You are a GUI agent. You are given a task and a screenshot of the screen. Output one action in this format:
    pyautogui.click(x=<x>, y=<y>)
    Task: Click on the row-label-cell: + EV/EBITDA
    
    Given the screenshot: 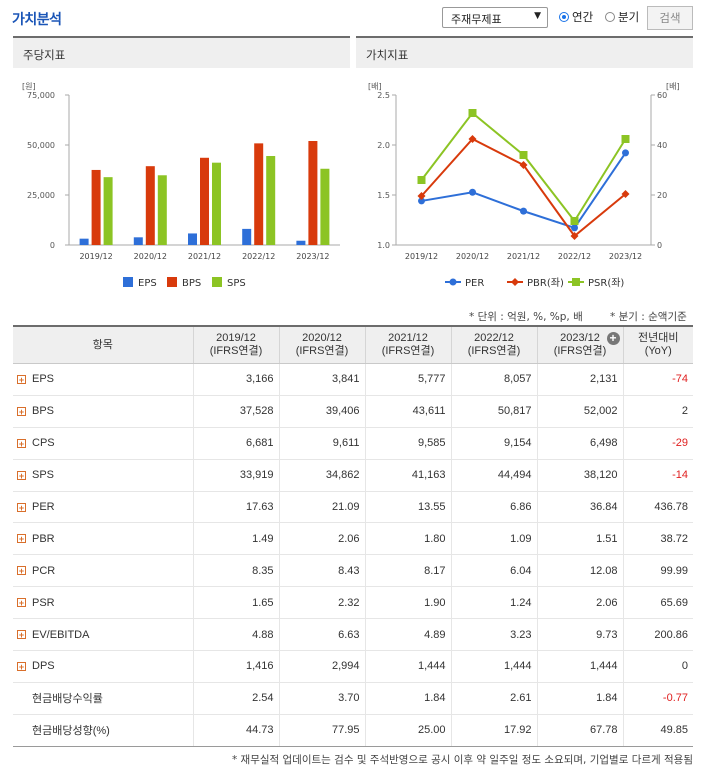 What is the action you would take?
    pyautogui.click(x=103, y=635)
    